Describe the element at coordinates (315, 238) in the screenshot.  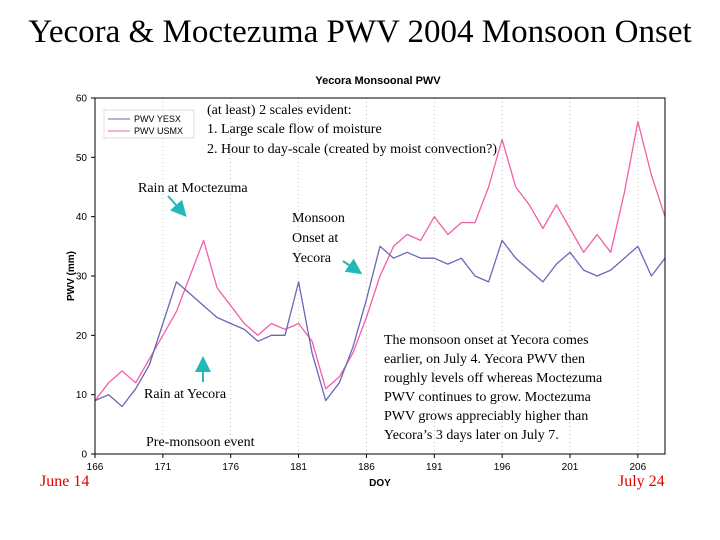
I see `annotation-onset-line2: Onset at` at that location.